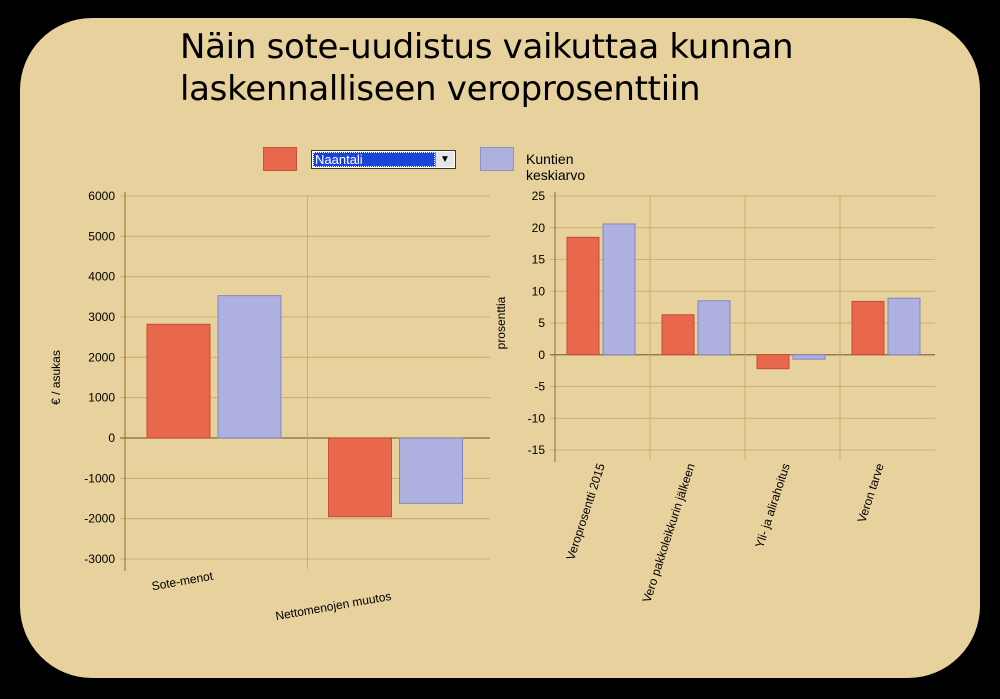  Describe the element at coordinates (556, 167) in the screenshot. I see `legend-label-average: Kuntien keskiarvo` at that location.